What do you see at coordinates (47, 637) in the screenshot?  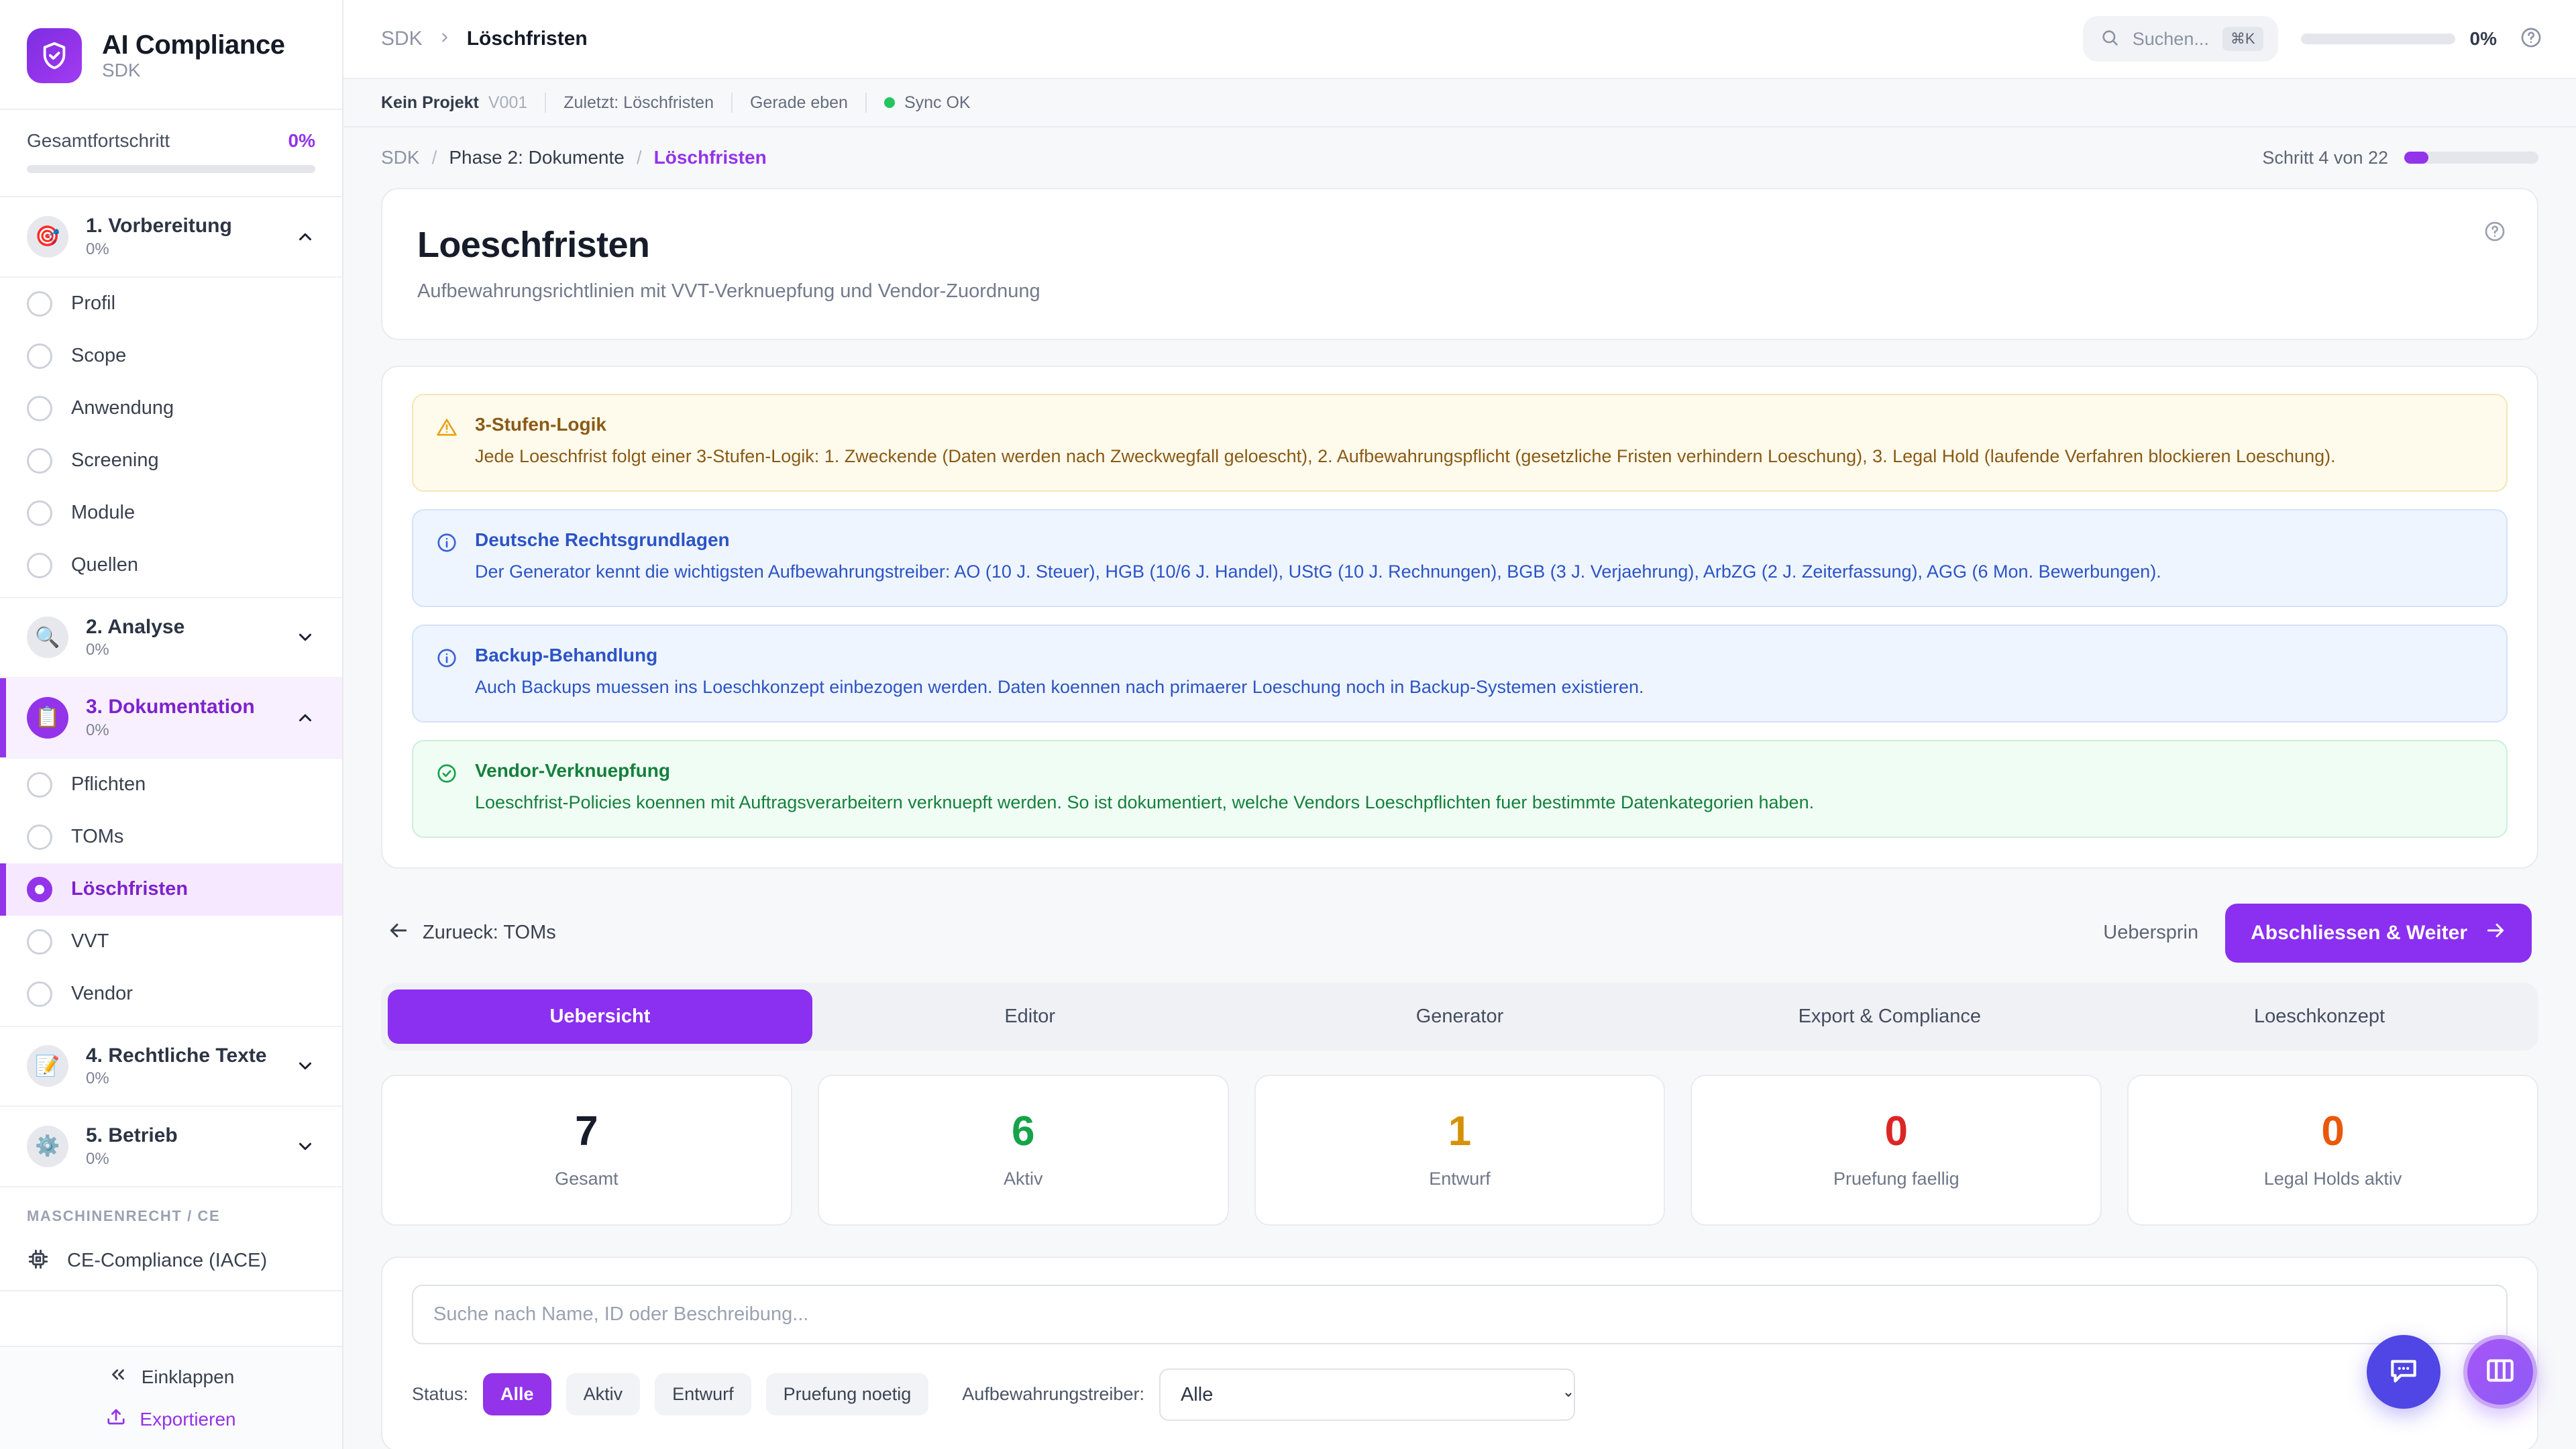 I see `magnifier-icon: 🔍` at bounding box center [47, 637].